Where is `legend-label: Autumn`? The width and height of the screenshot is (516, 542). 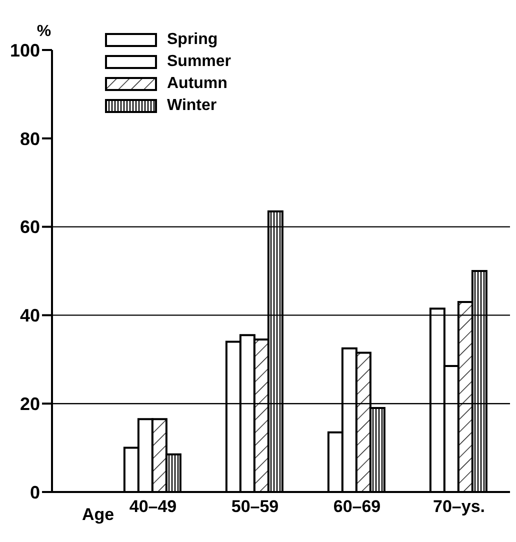 legend-label: Autumn is located at coordinates (197, 84).